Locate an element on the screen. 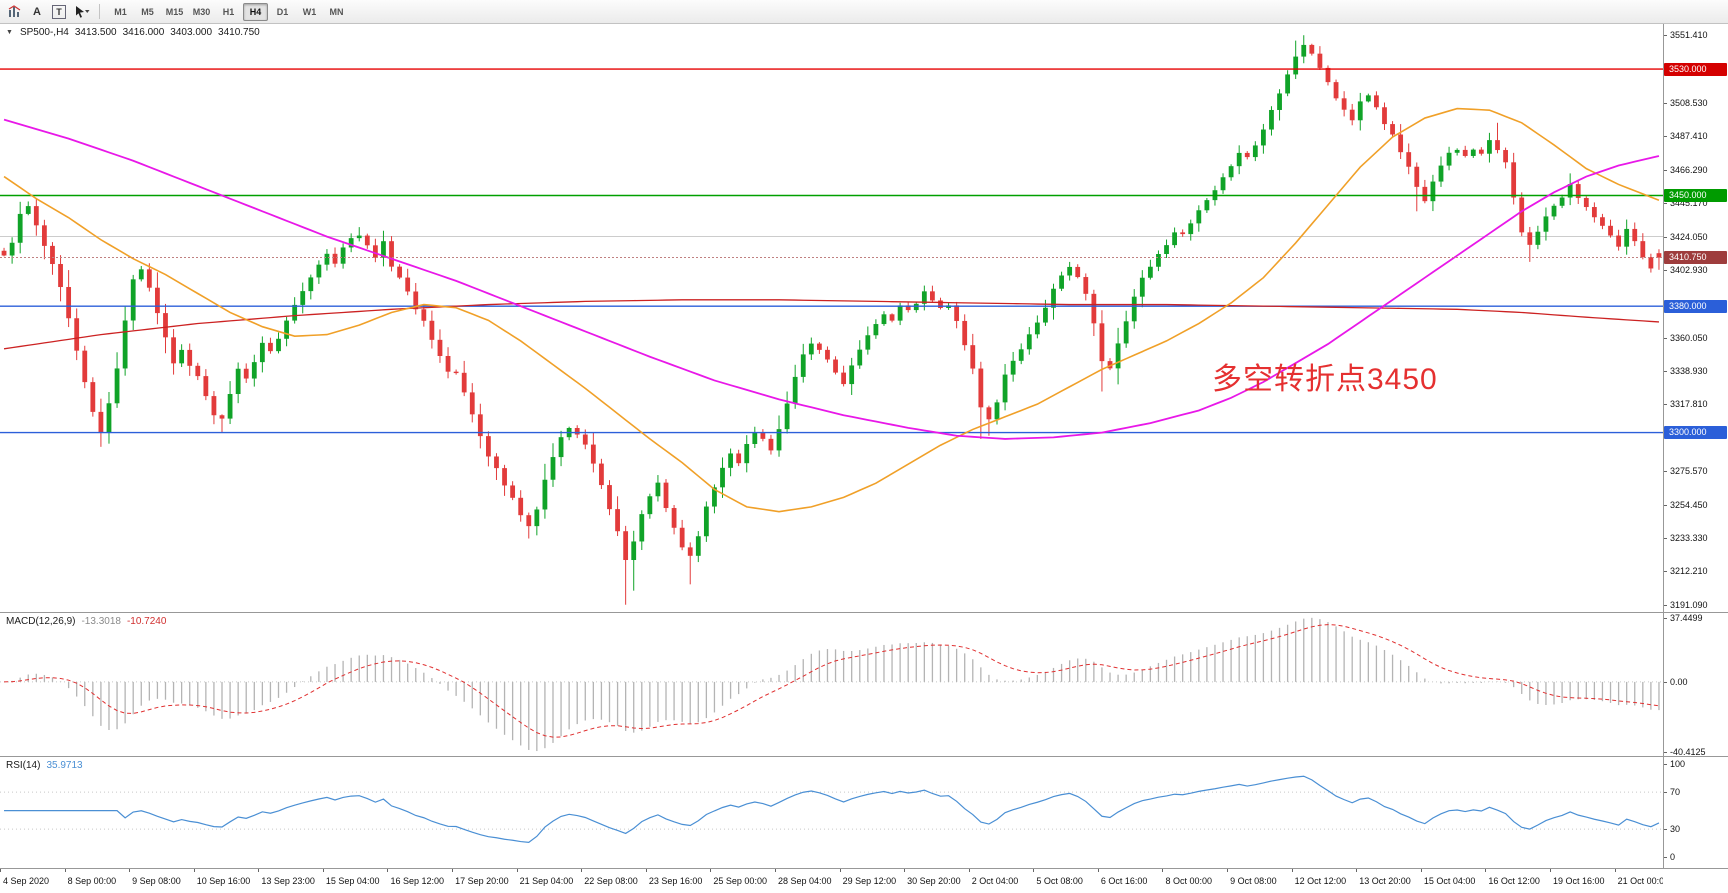 The image size is (1728, 893). axis-tick-label: 3466.290 is located at coordinates (1689, 169).